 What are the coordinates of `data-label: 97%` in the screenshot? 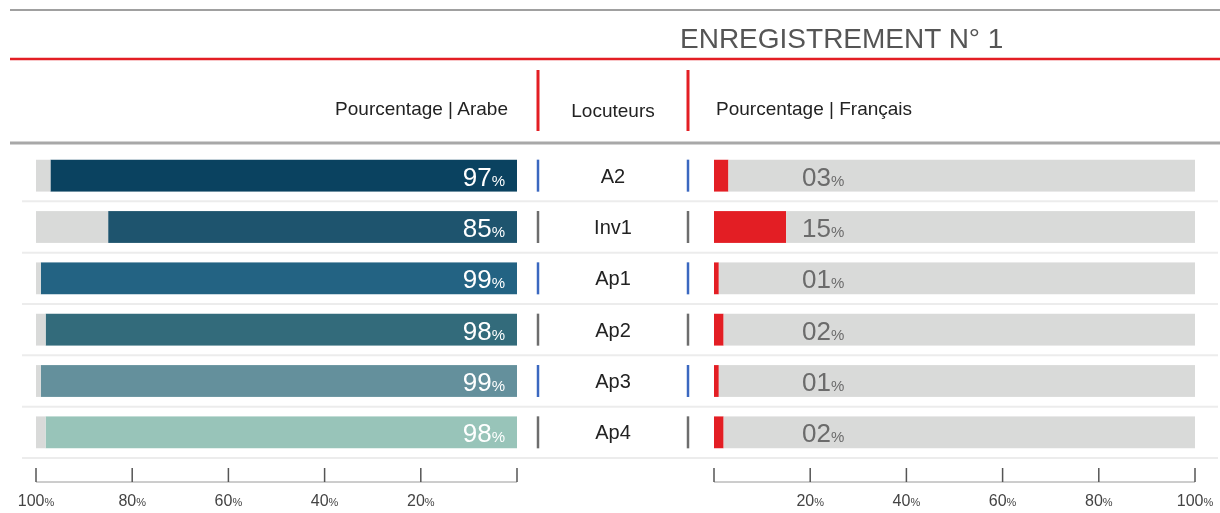 It's located at (483, 176).